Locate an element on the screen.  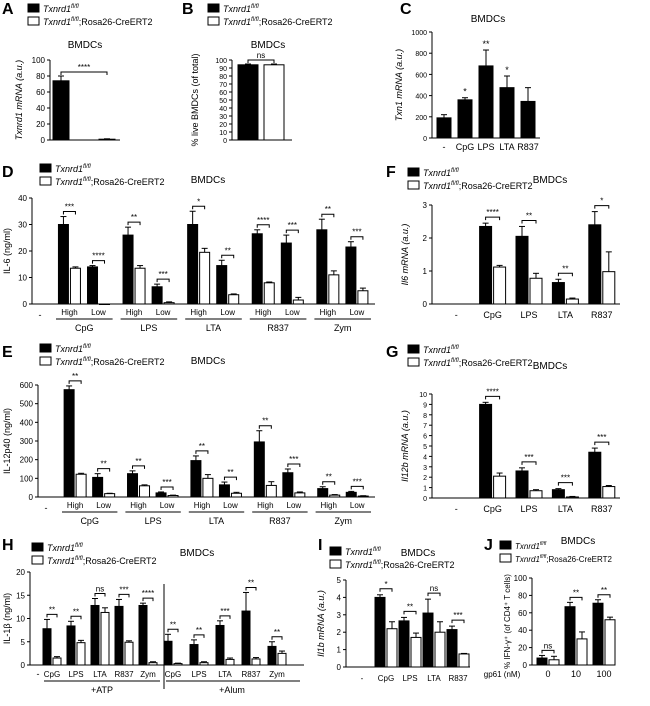
bar-ko-LPS is located at coordinates (536, 291).